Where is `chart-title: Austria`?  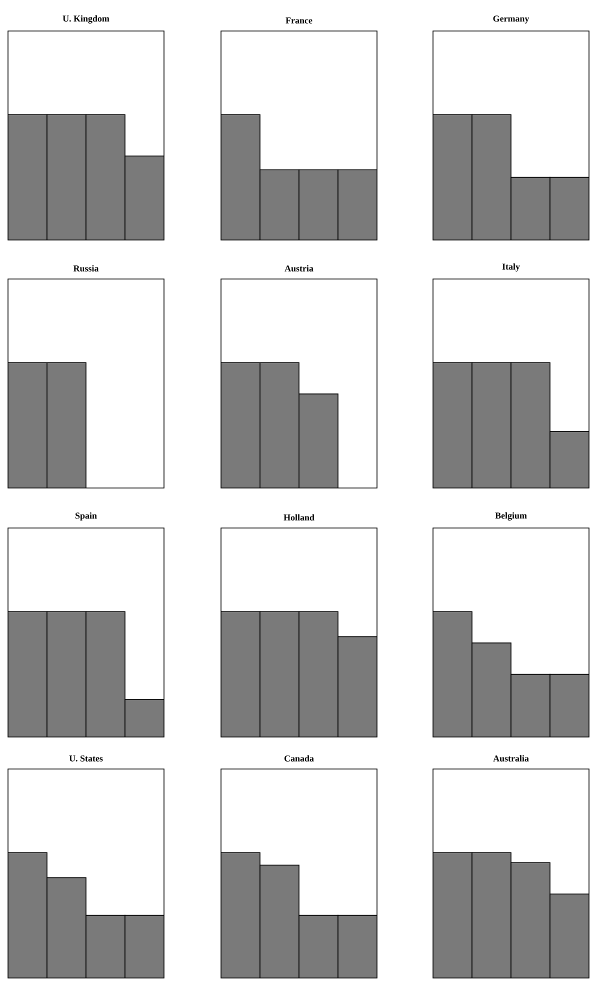 chart-title: Austria is located at coordinates (299, 268).